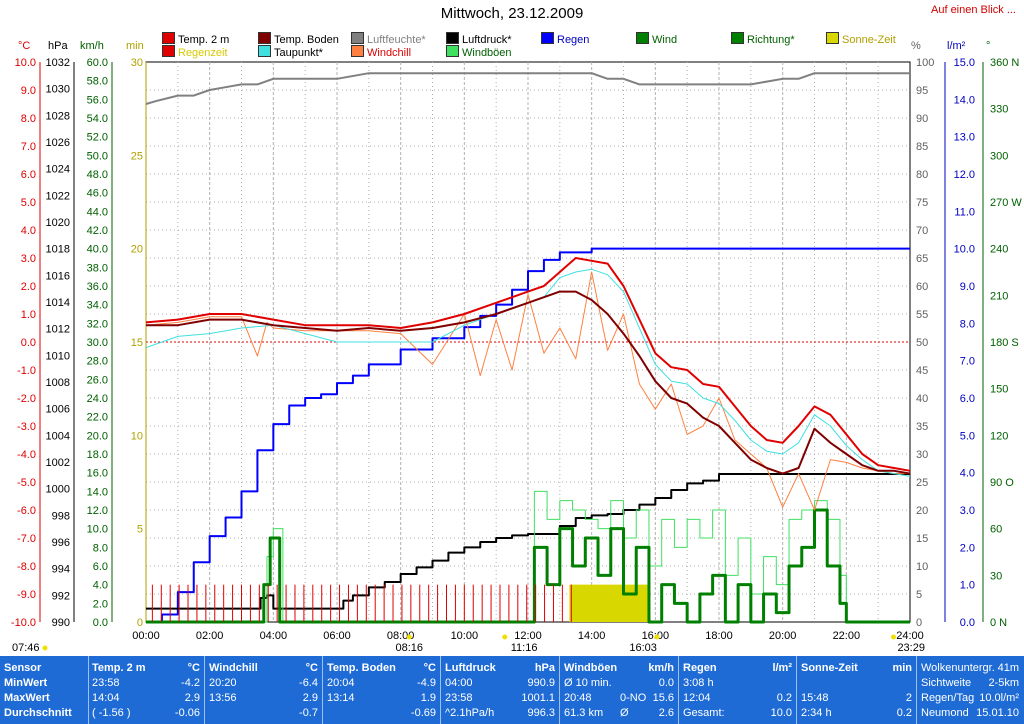 The width and height of the screenshot is (1024, 724). What do you see at coordinates (97, 343) in the screenshot?
I see `wind-axis-tick-label: 30.0` at bounding box center [97, 343].